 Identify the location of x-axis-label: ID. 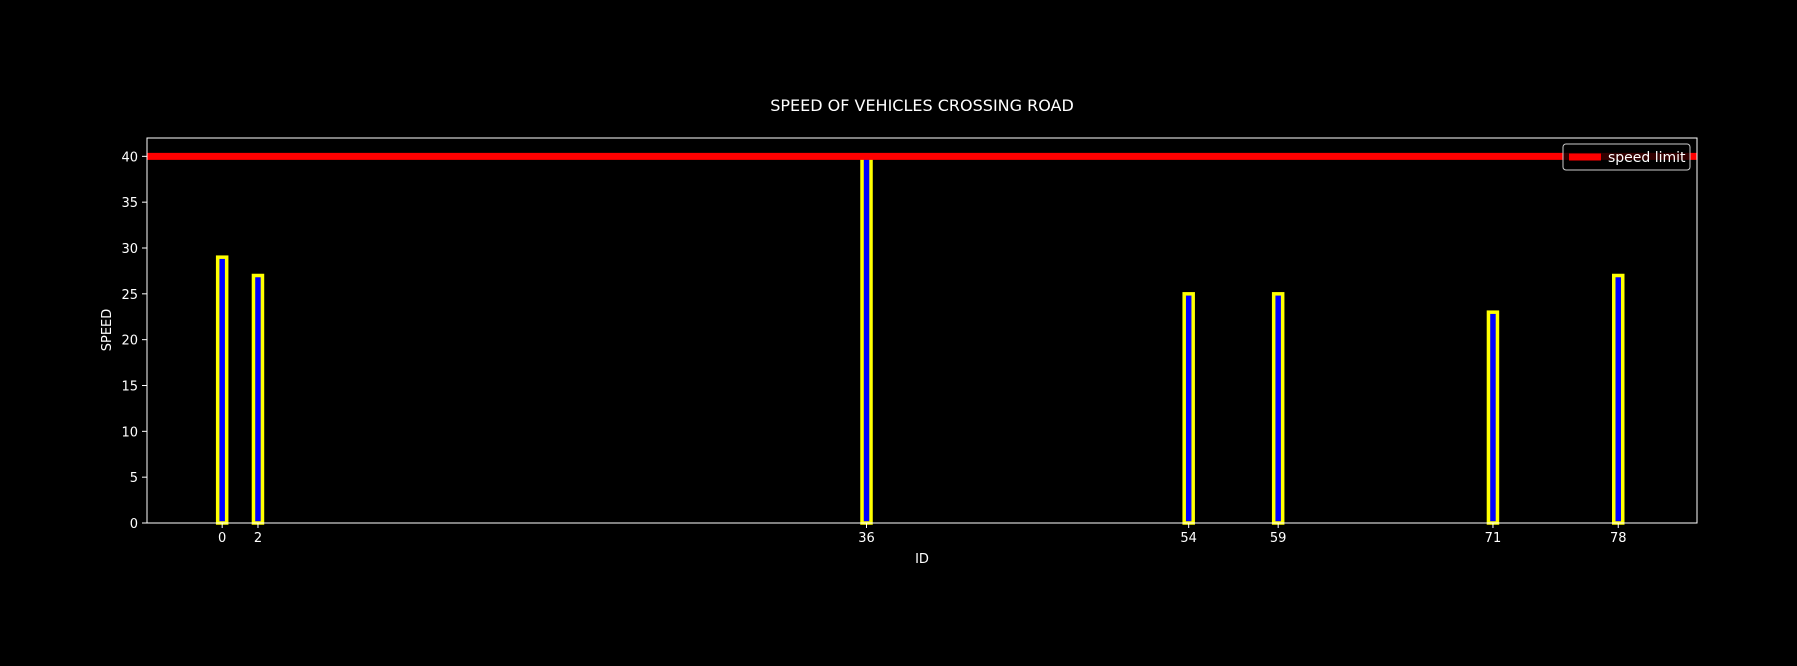
(922, 559).